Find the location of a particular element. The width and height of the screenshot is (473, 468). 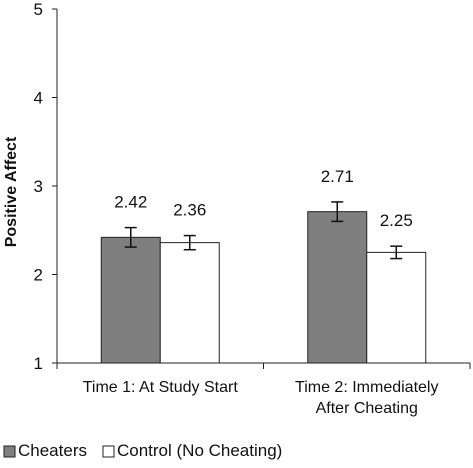

x-tick-label: Time 1: At Study Start is located at coordinates (161, 387).